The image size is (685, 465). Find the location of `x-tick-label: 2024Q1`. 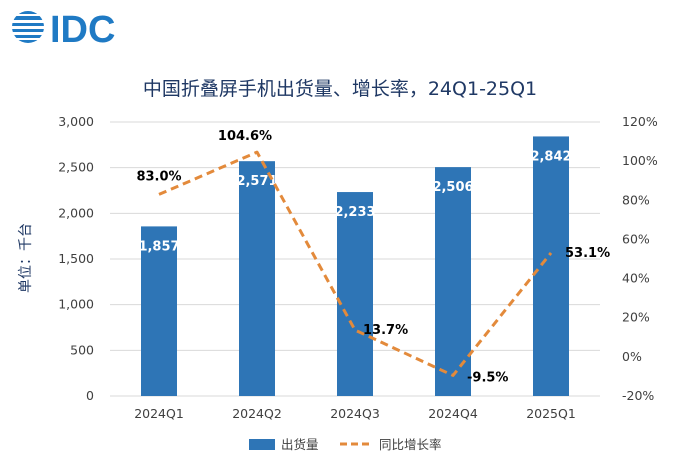

x-tick-label: 2024Q1 is located at coordinates (159, 413).